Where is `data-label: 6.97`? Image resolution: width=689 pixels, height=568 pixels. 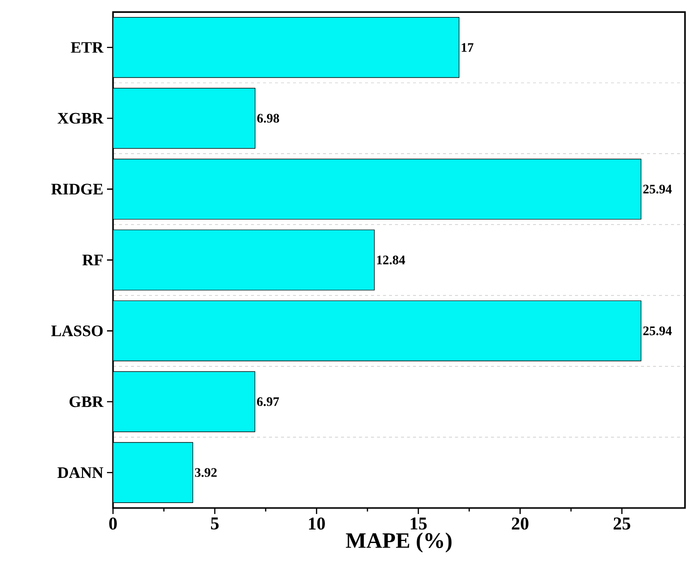
data-label: 6.97 is located at coordinates (268, 401).